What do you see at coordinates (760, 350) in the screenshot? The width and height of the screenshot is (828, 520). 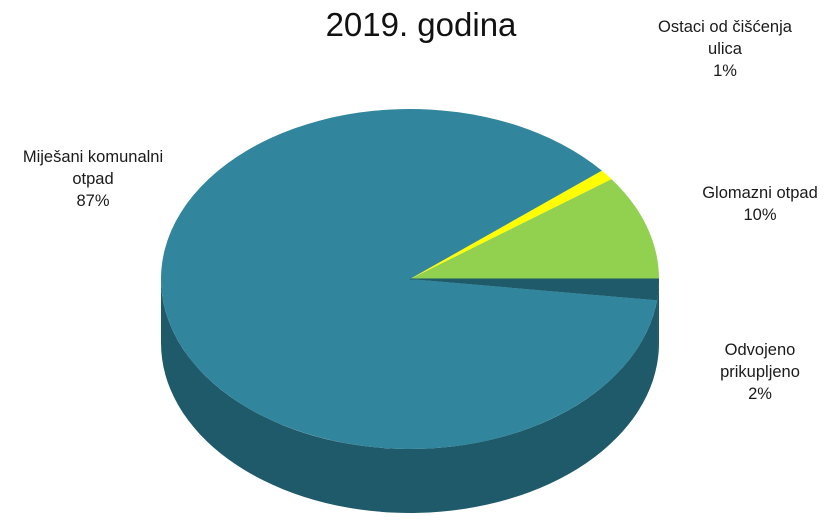 I see `slice-label-line: Odvojeno` at bounding box center [760, 350].